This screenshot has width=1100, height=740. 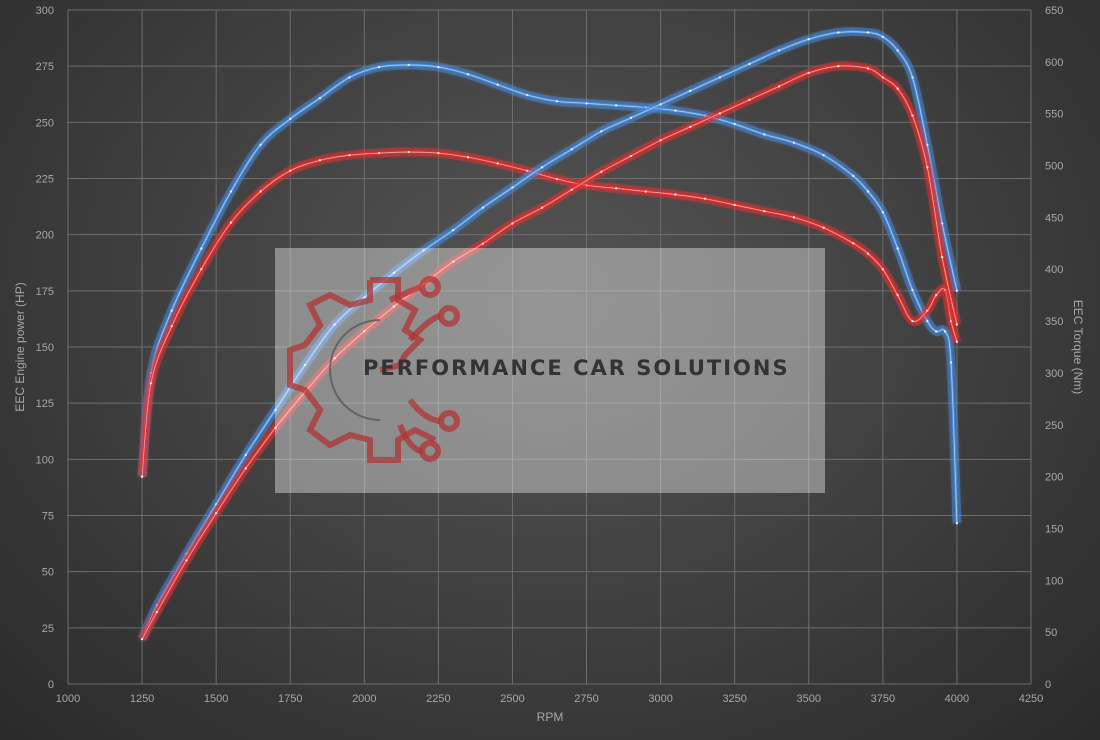 I want to click on left-tick-label: 100, so click(x=45, y=460).